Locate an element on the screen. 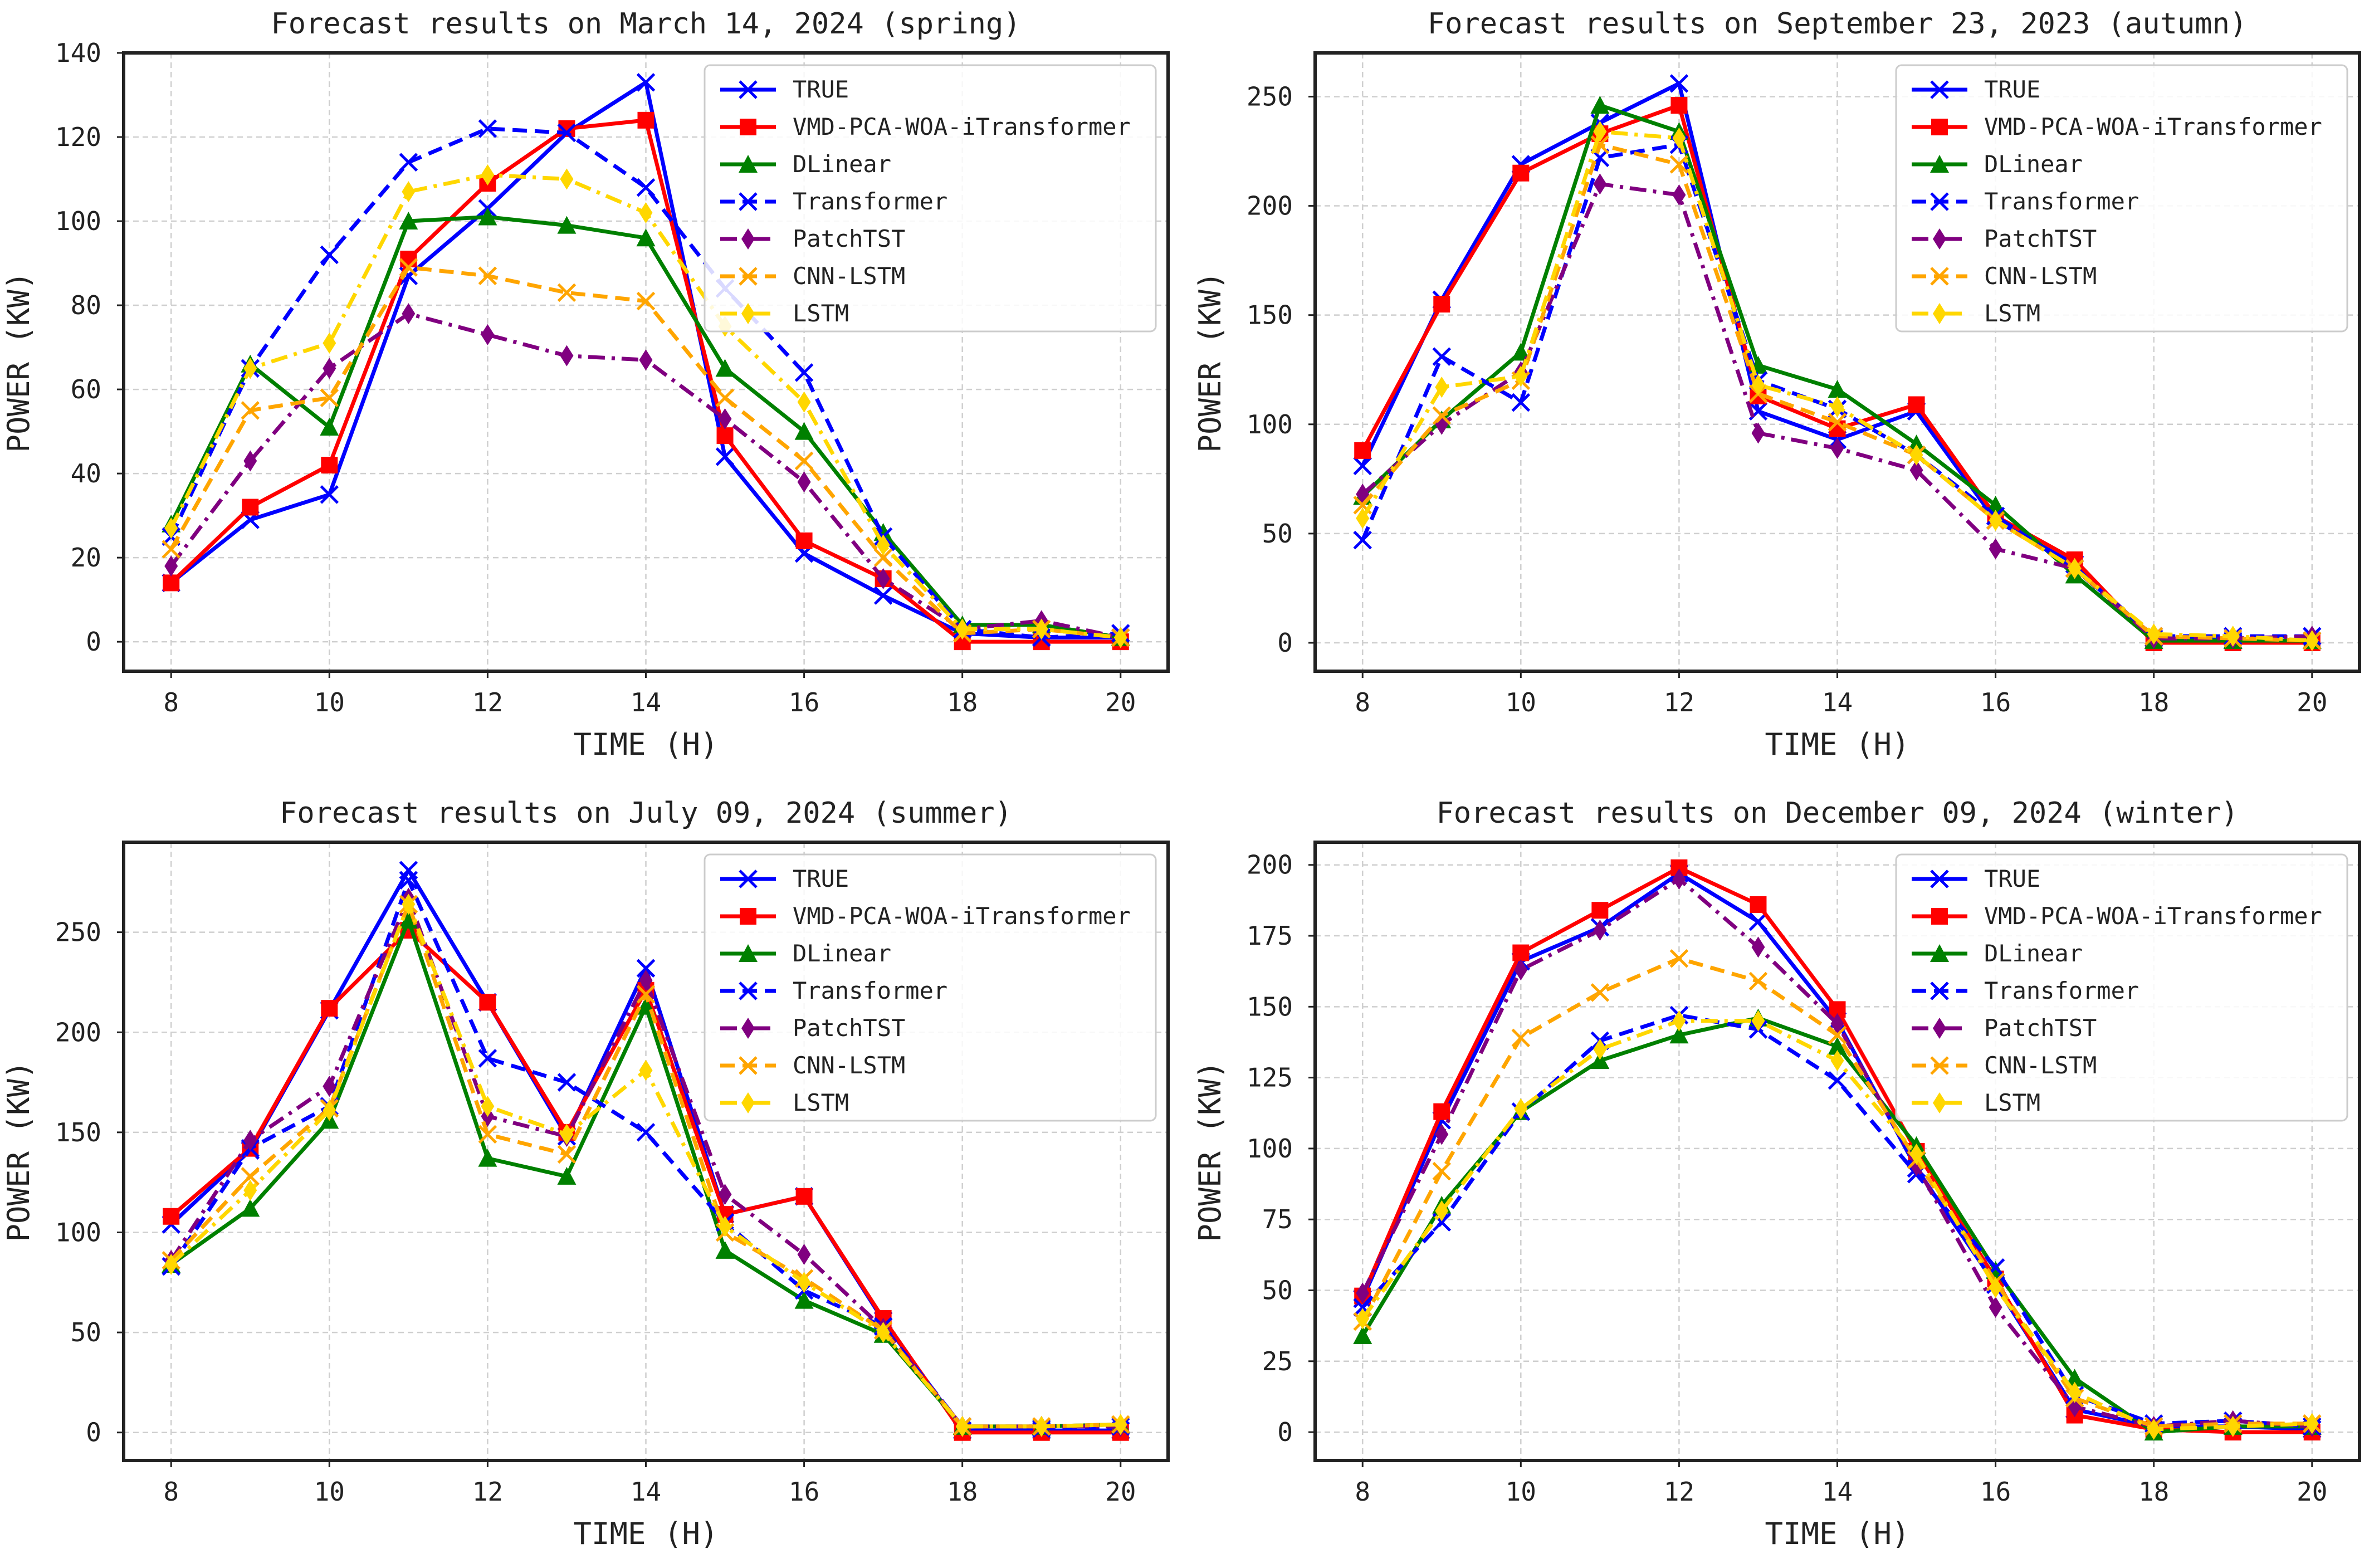  y-tick-label: 150 is located at coordinates (1270, 1006).